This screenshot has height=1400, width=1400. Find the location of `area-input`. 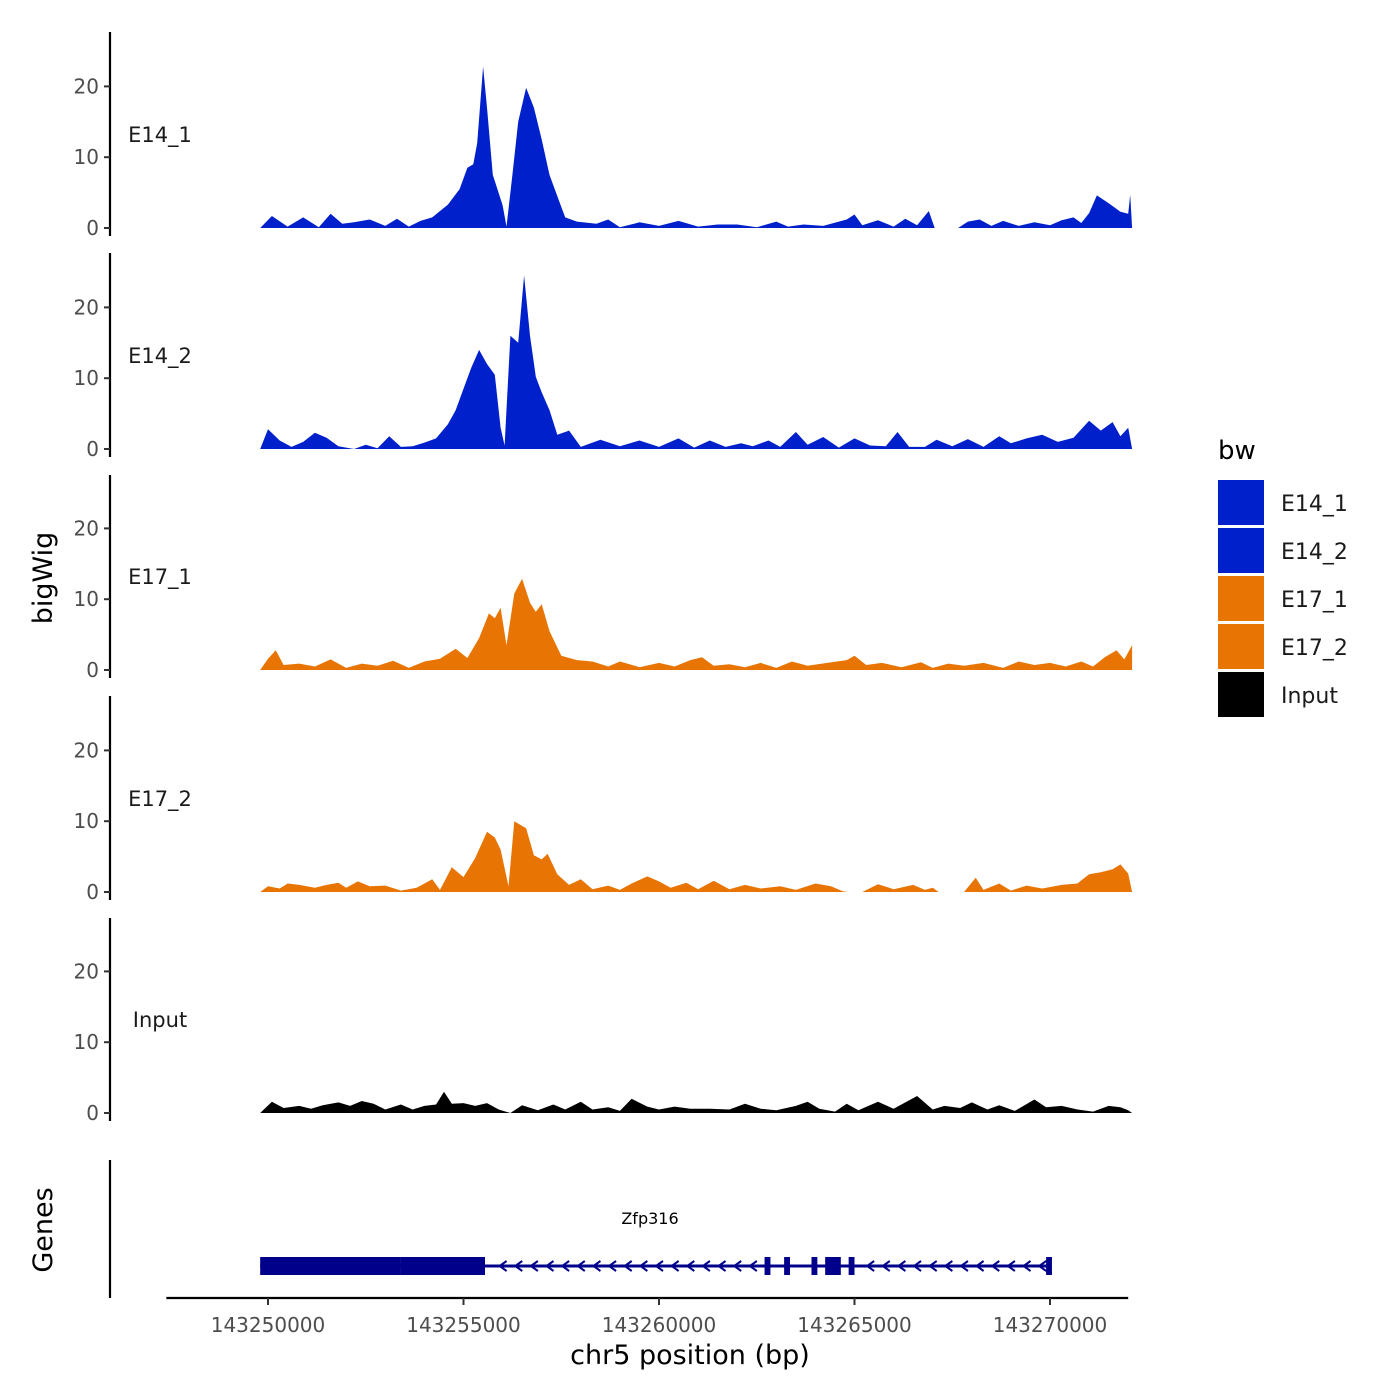

area-input is located at coordinates (696, 1102).